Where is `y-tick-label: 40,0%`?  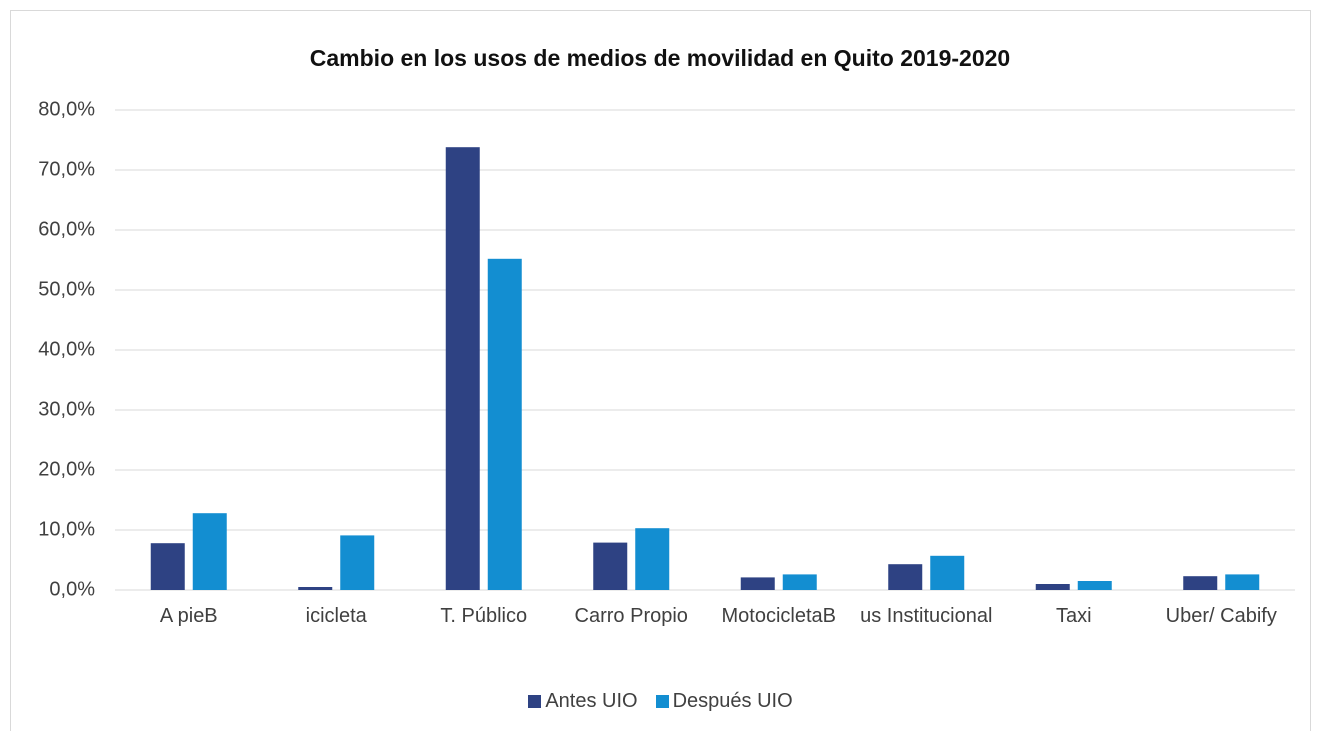 y-tick-label: 40,0% is located at coordinates (66, 349).